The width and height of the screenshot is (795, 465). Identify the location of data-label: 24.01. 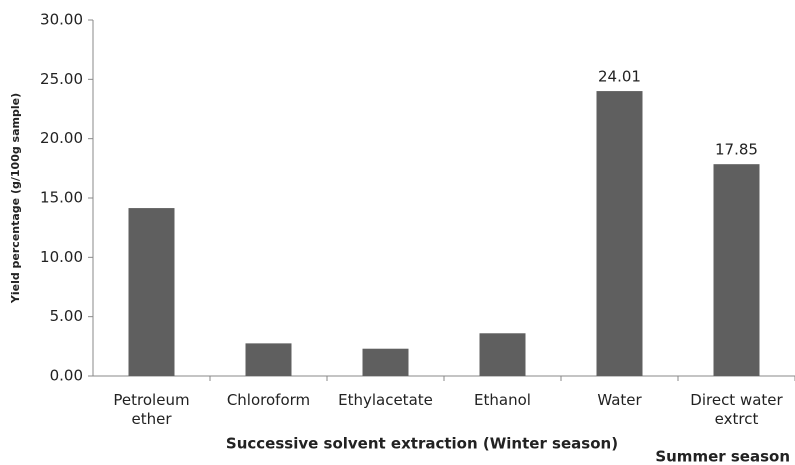
(619, 77).